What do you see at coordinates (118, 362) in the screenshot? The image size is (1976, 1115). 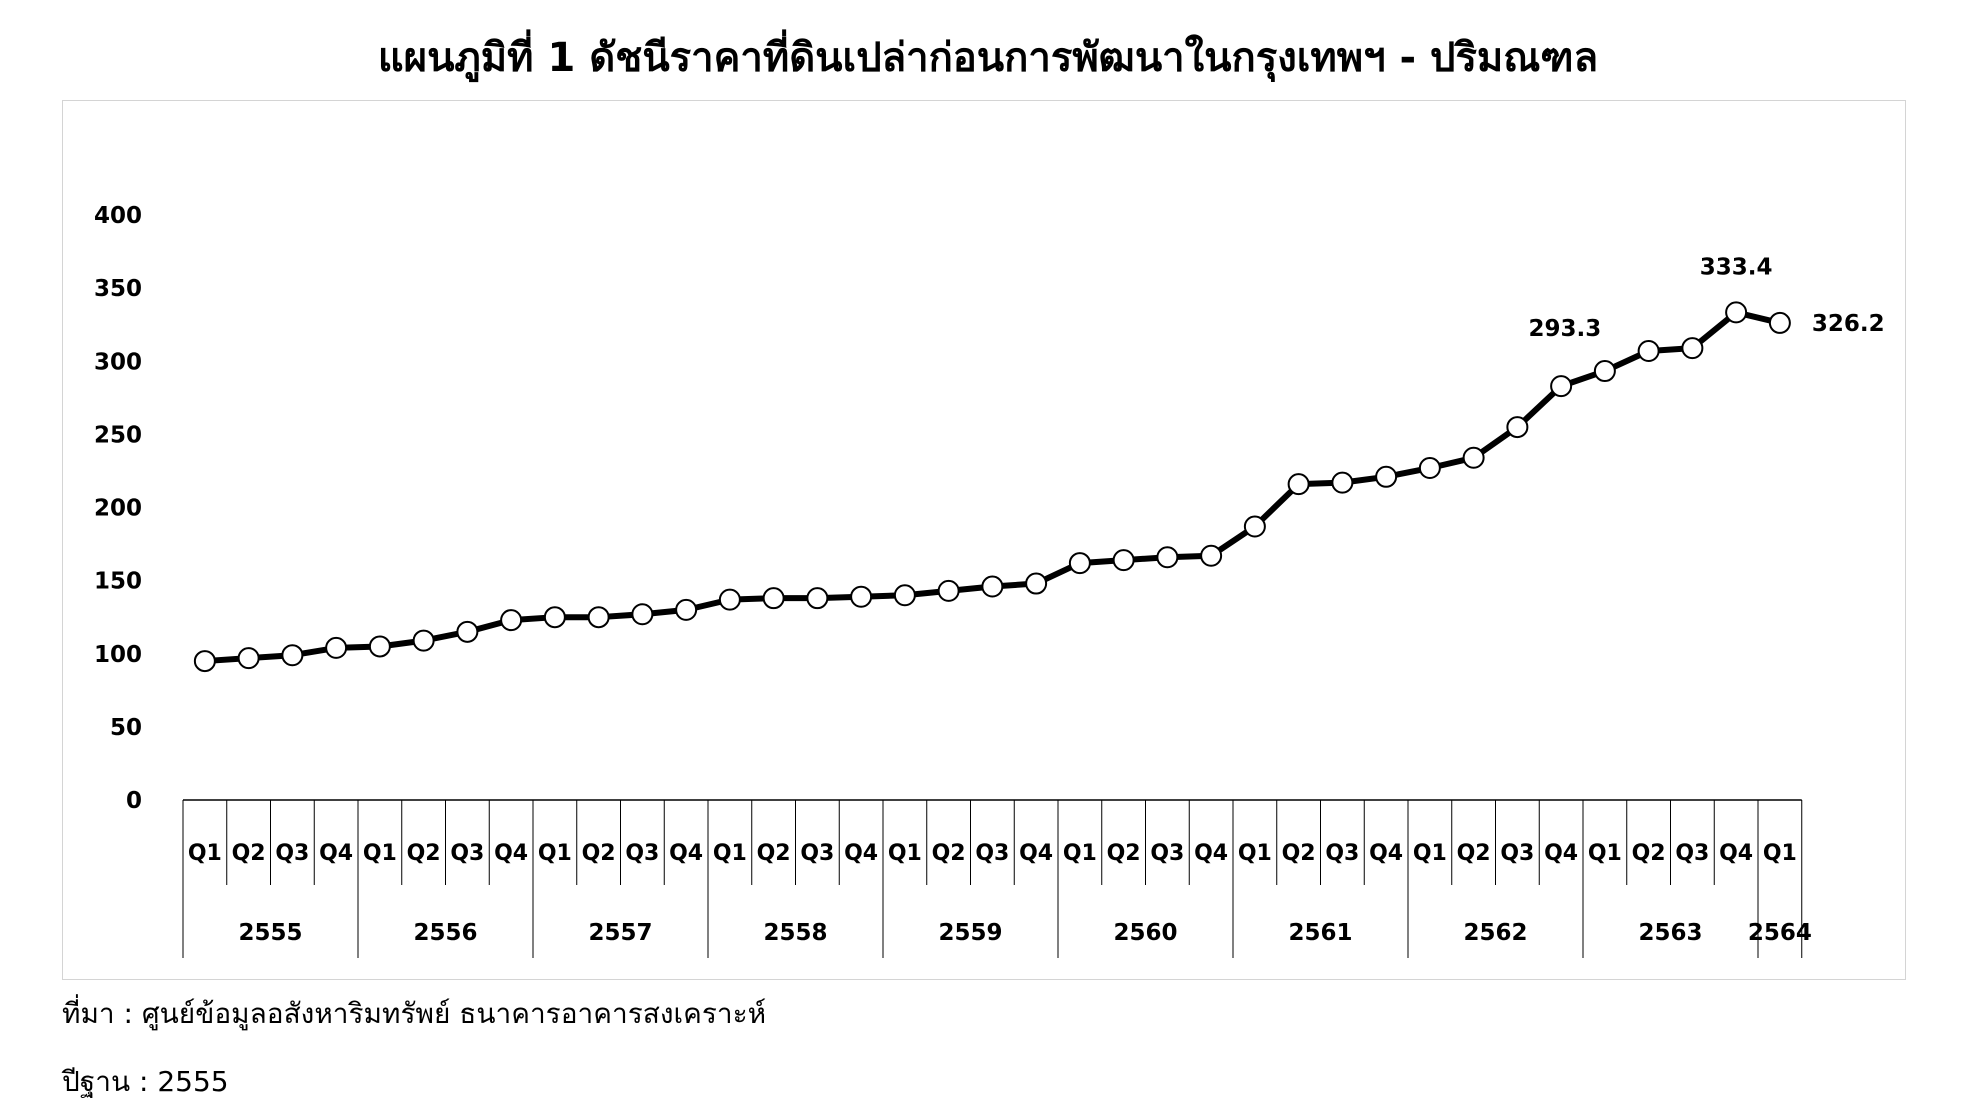 I see `y-tick-label: 300` at bounding box center [118, 362].